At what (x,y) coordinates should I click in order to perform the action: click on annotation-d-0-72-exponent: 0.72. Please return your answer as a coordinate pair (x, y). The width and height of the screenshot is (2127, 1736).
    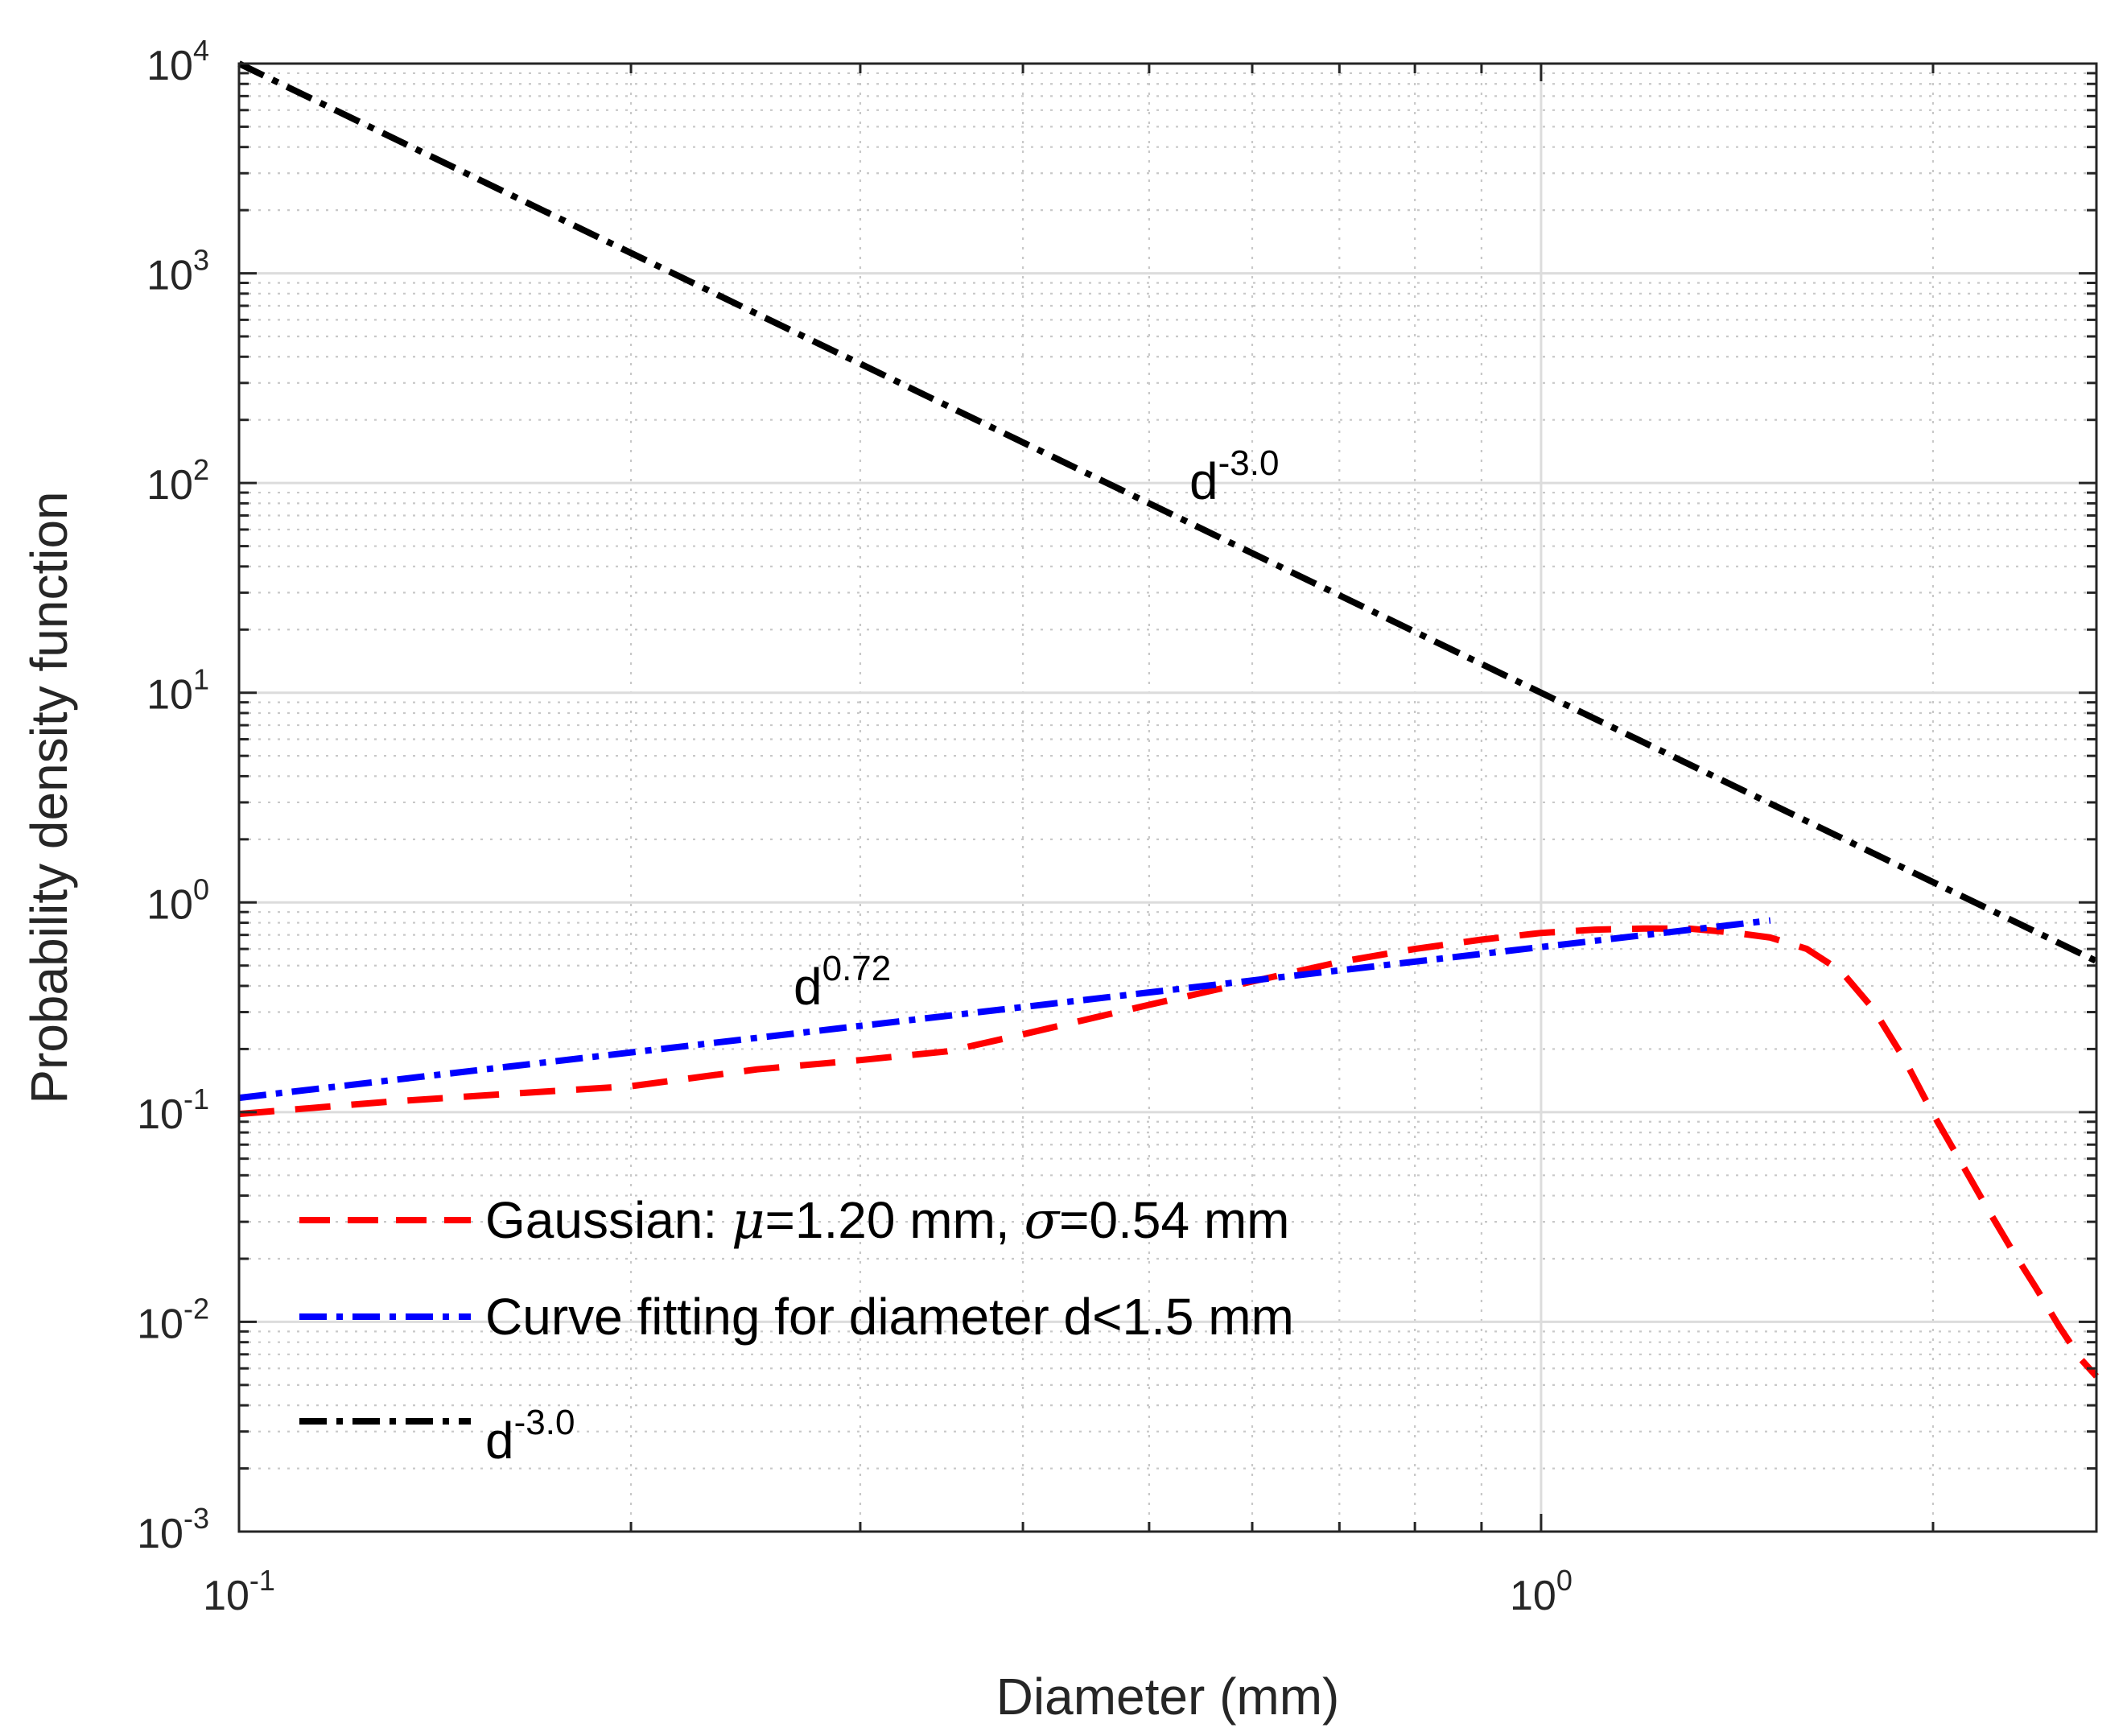
    Looking at the image, I should click on (857, 968).